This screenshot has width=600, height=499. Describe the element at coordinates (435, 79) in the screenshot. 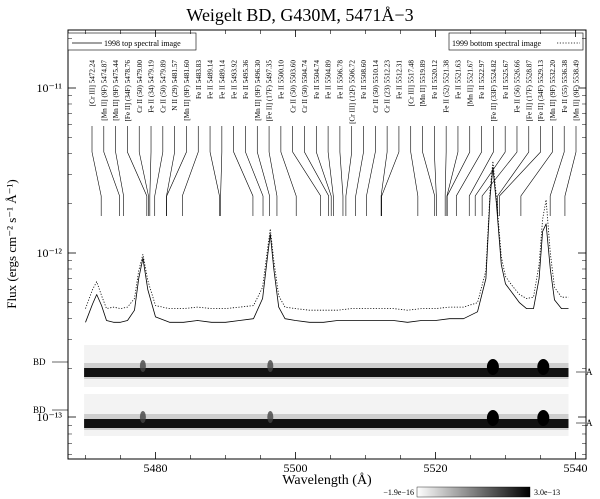

I see `line-id-label: Fe II 5520.12` at that location.